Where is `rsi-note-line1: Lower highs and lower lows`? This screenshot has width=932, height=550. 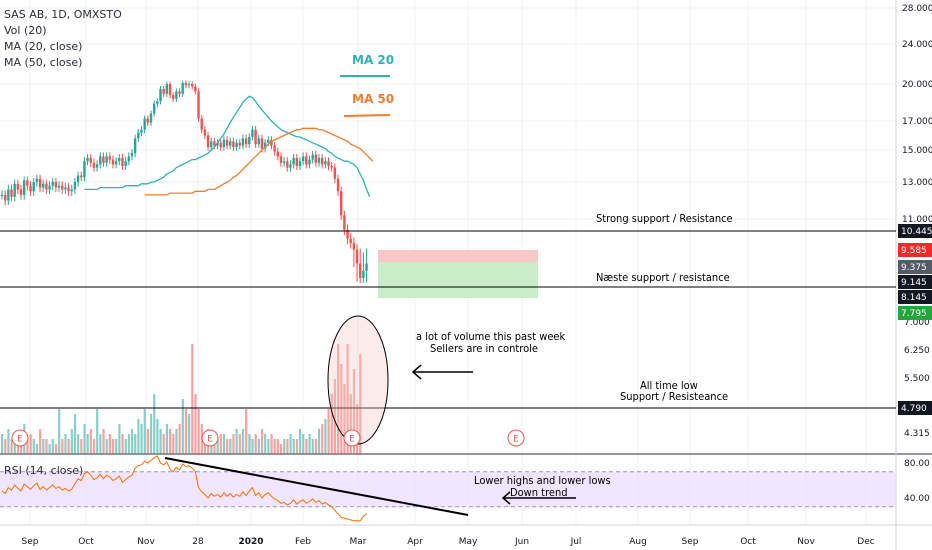 rsi-note-line1: Lower highs and lower lows is located at coordinates (542, 480).